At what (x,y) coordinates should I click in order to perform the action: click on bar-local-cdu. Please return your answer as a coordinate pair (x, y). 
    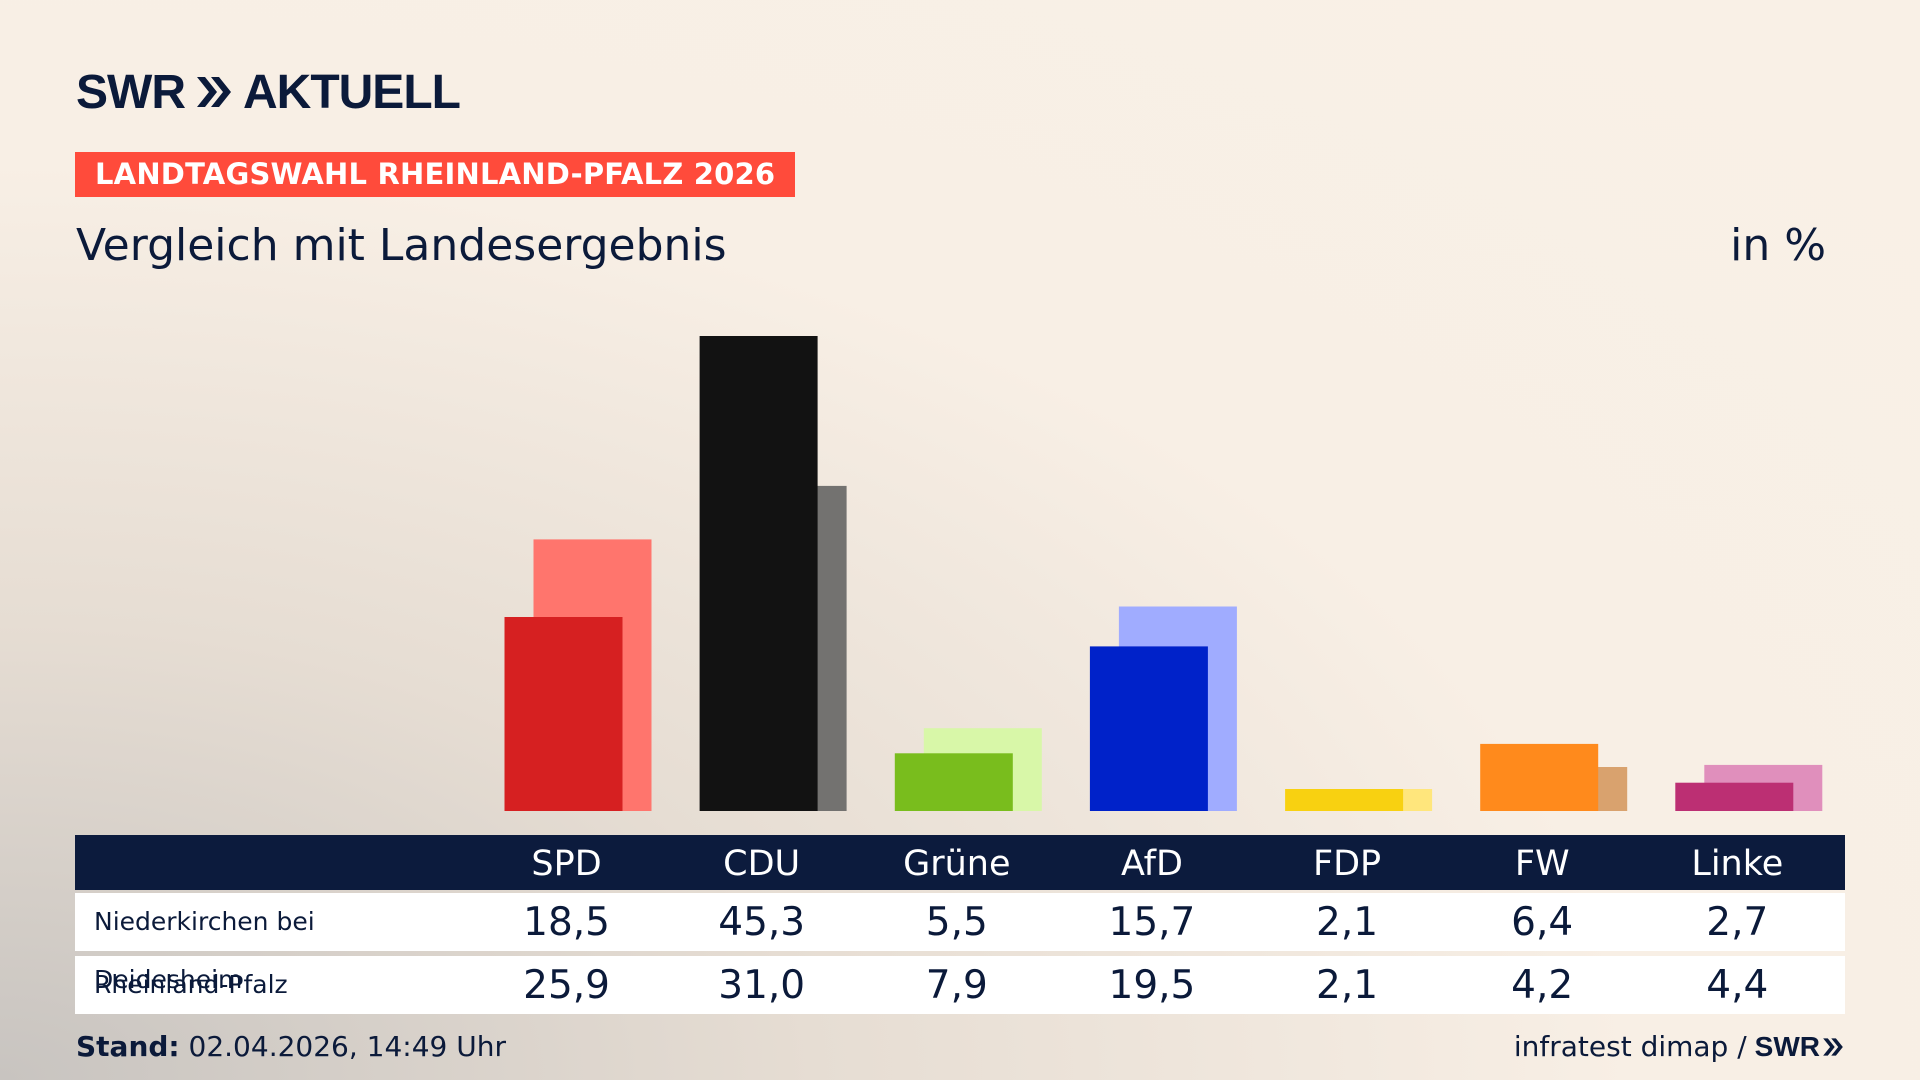
    Looking at the image, I should click on (758, 573).